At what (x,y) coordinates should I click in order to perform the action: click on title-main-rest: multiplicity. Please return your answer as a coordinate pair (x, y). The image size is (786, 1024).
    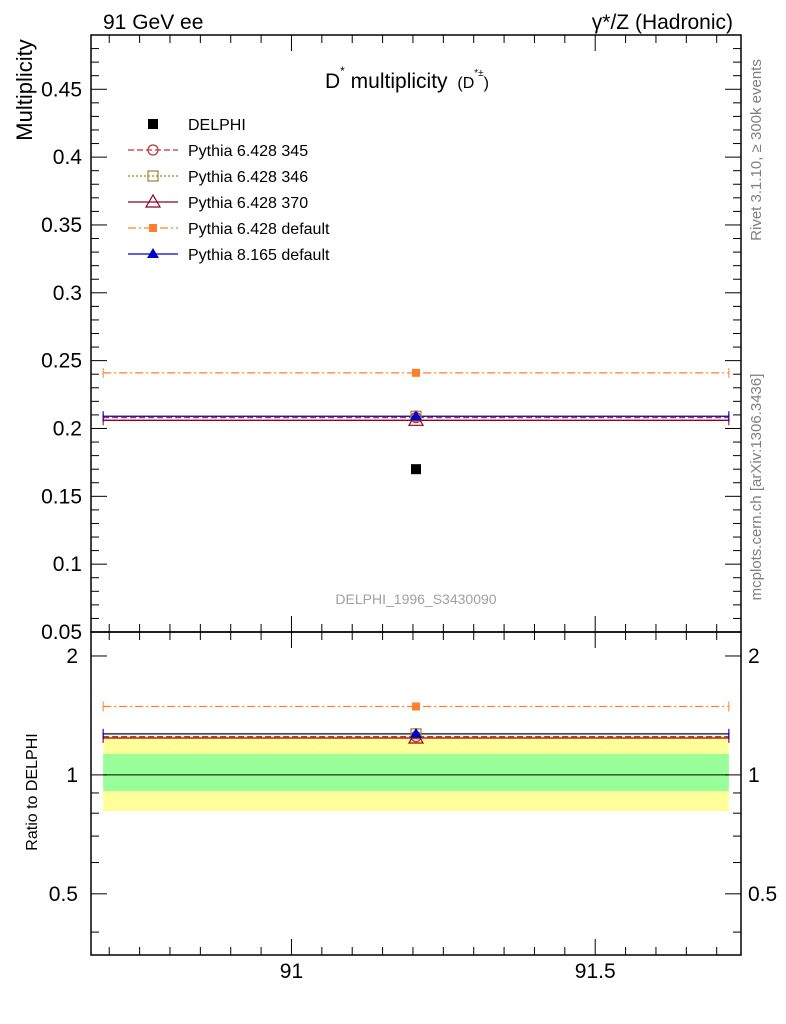
    Looking at the image, I should click on (396, 81).